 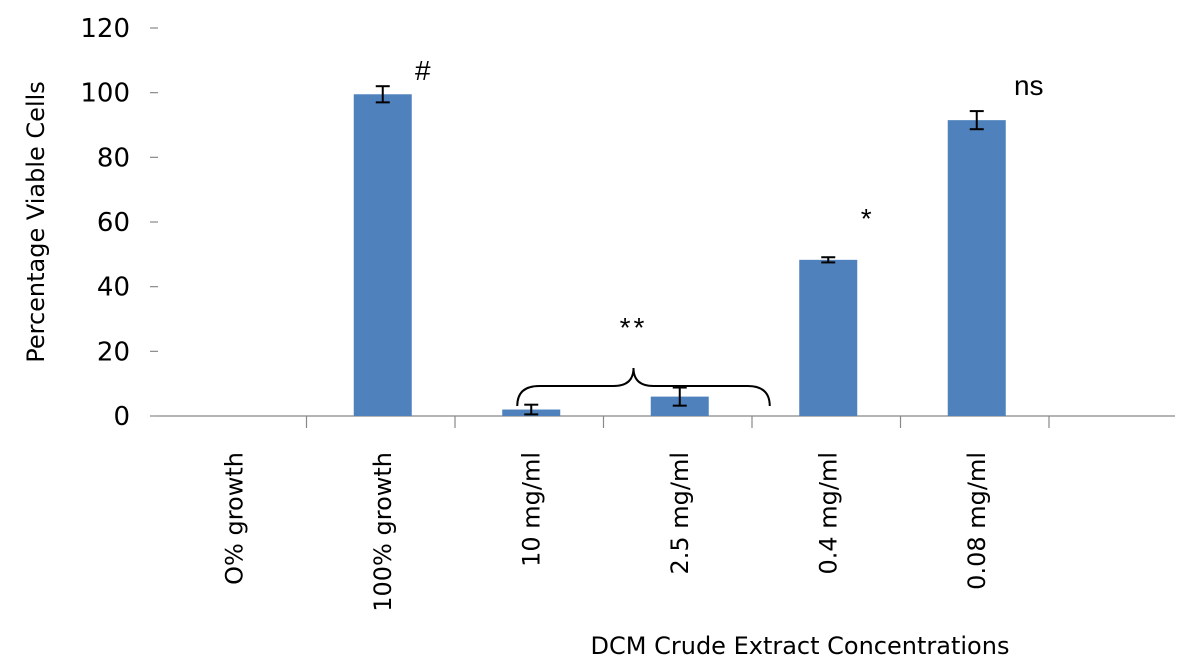 What do you see at coordinates (634, 327) in the screenshot?
I see `significance-label: **` at bounding box center [634, 327].